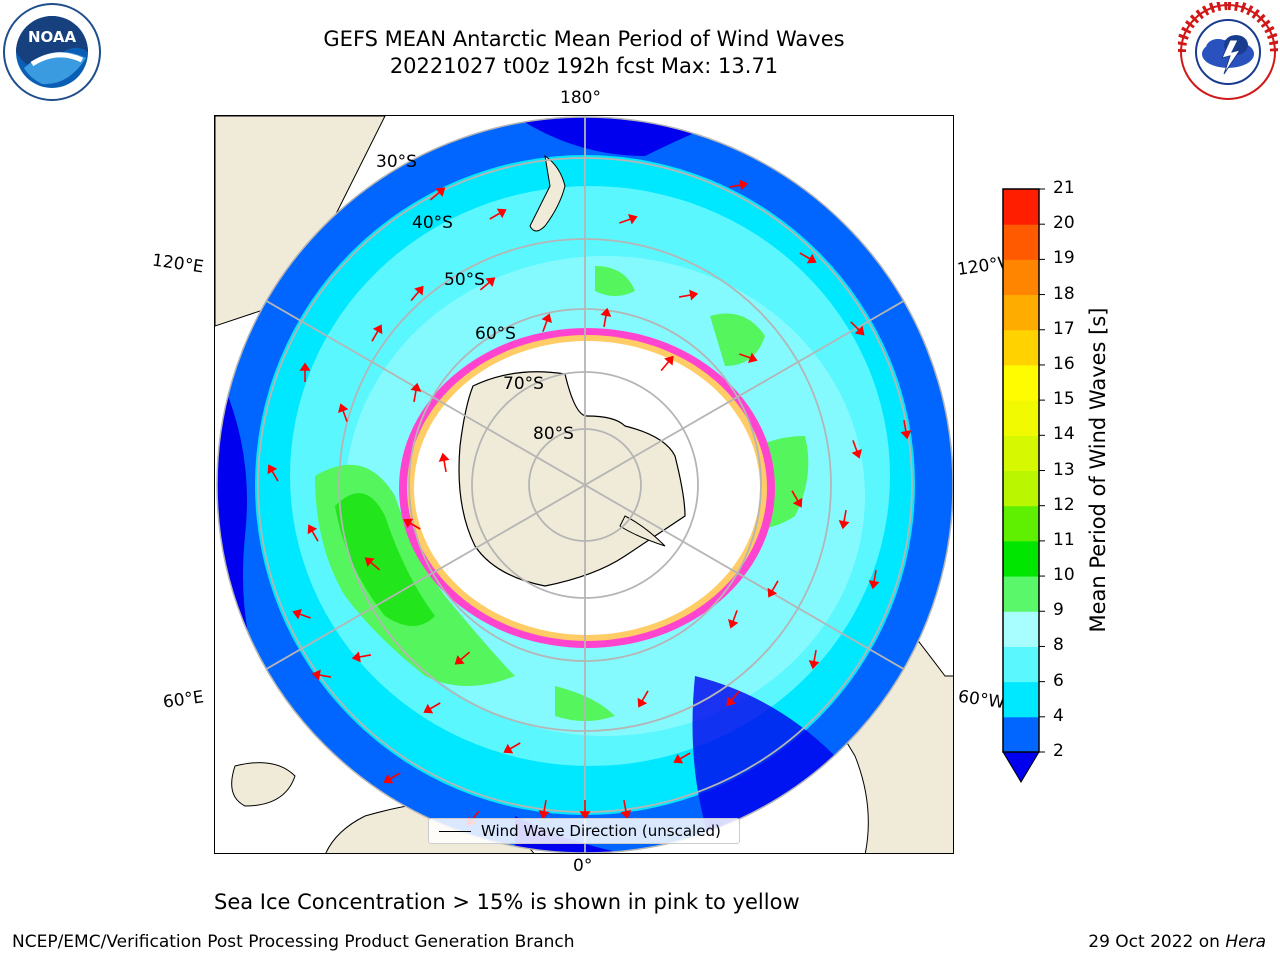  Describe the element at coordinates (1228, 51) in the screenshot. I see `nws-logo` at that location.